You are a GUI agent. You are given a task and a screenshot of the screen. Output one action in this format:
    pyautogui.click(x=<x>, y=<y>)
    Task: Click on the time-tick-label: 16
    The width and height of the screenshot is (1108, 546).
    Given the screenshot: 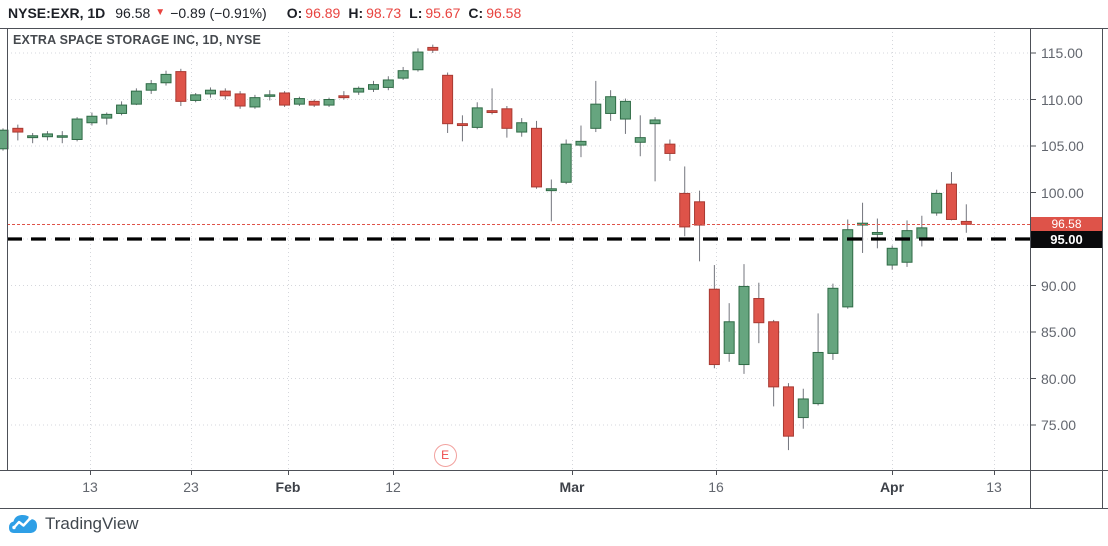 What is the action you would take?
    pyautogui.click(x=716, y=487)
    